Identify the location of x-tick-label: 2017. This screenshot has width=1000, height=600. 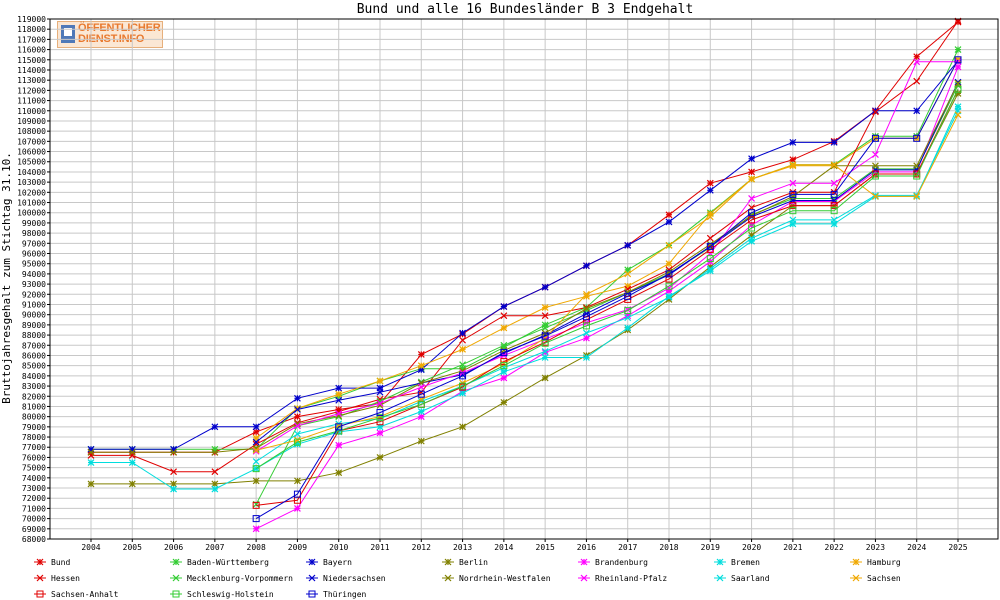
(627, 547).